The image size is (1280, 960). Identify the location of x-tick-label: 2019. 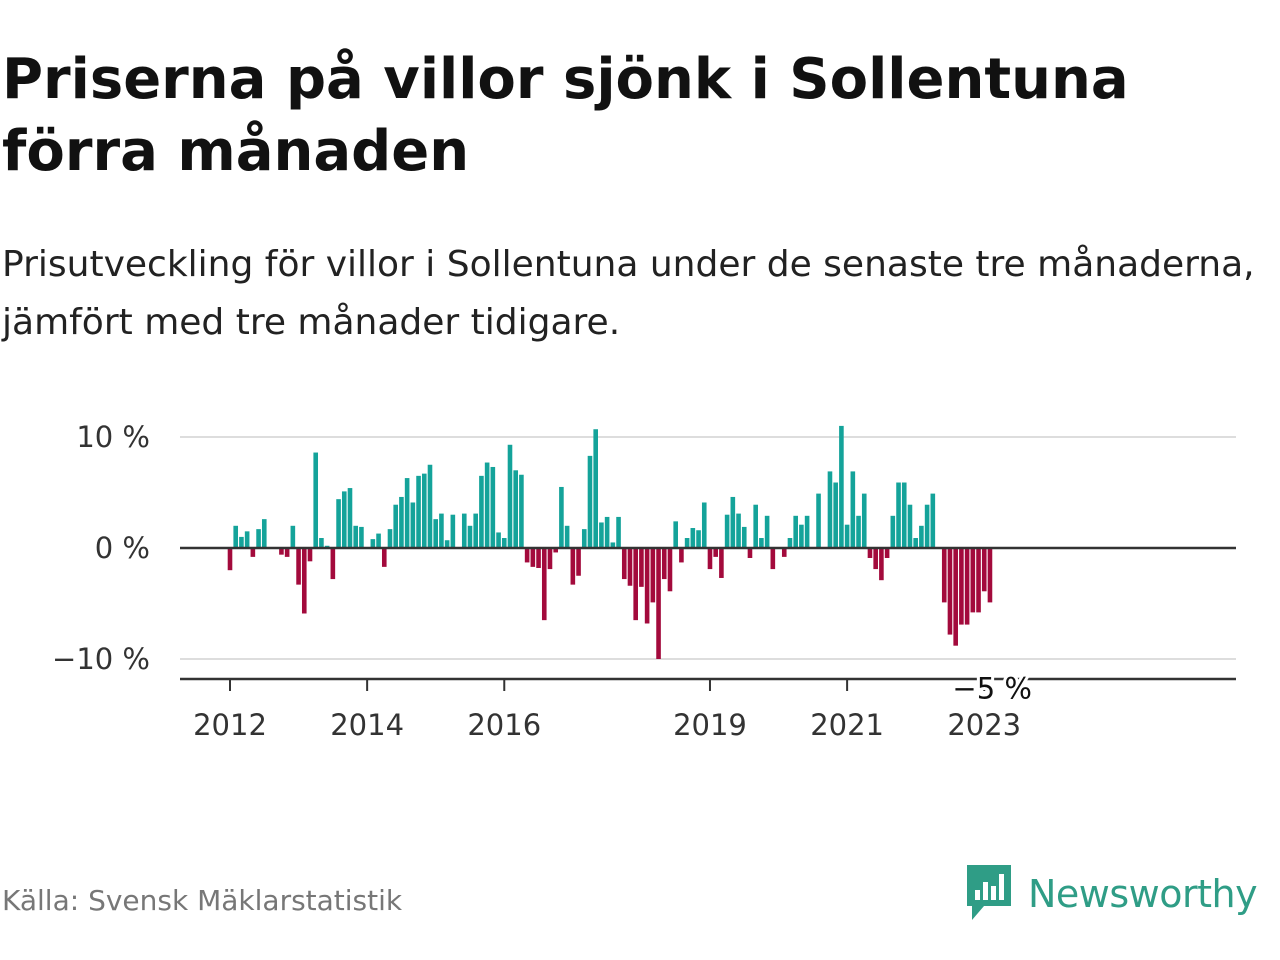
(710, 725).